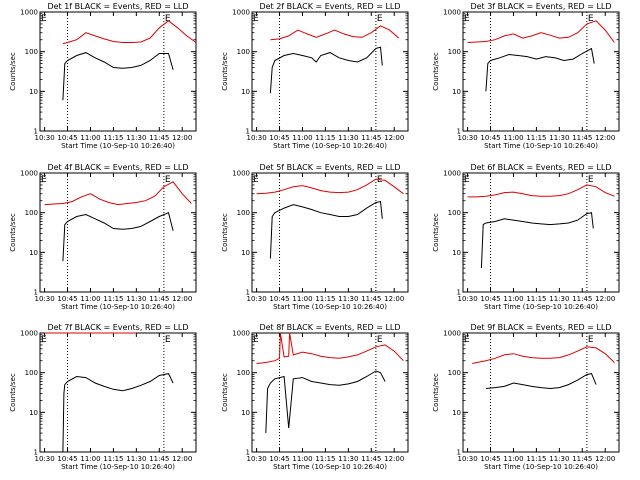  What do you see at coordinates (540, 6) in the screenshot?
I see `plot-title: Det 3f BLACK = Events, RED = LLD` at bounding box center [540, 6].